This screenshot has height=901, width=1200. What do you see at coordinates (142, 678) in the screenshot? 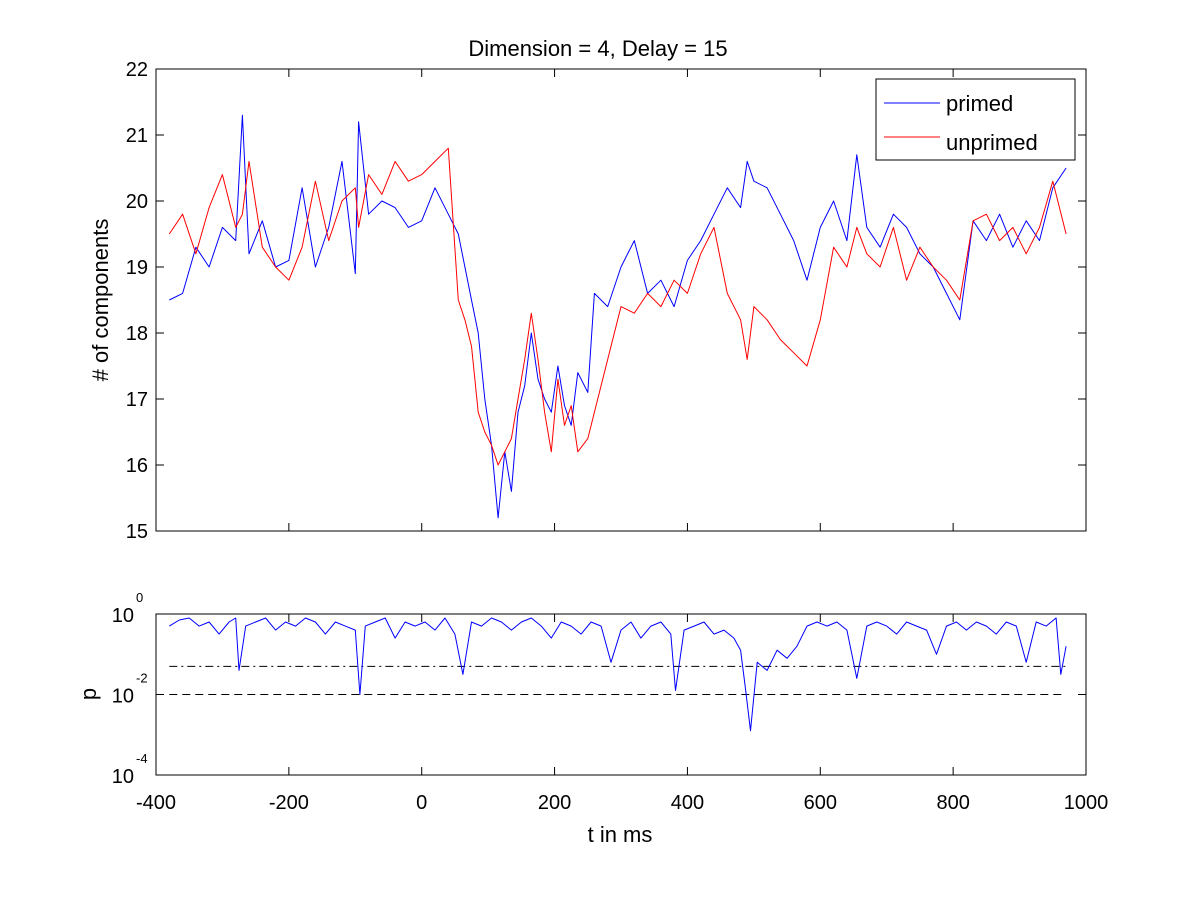
I see `bottom-ytick-exponent: -2` at bounding box center [142, 678].